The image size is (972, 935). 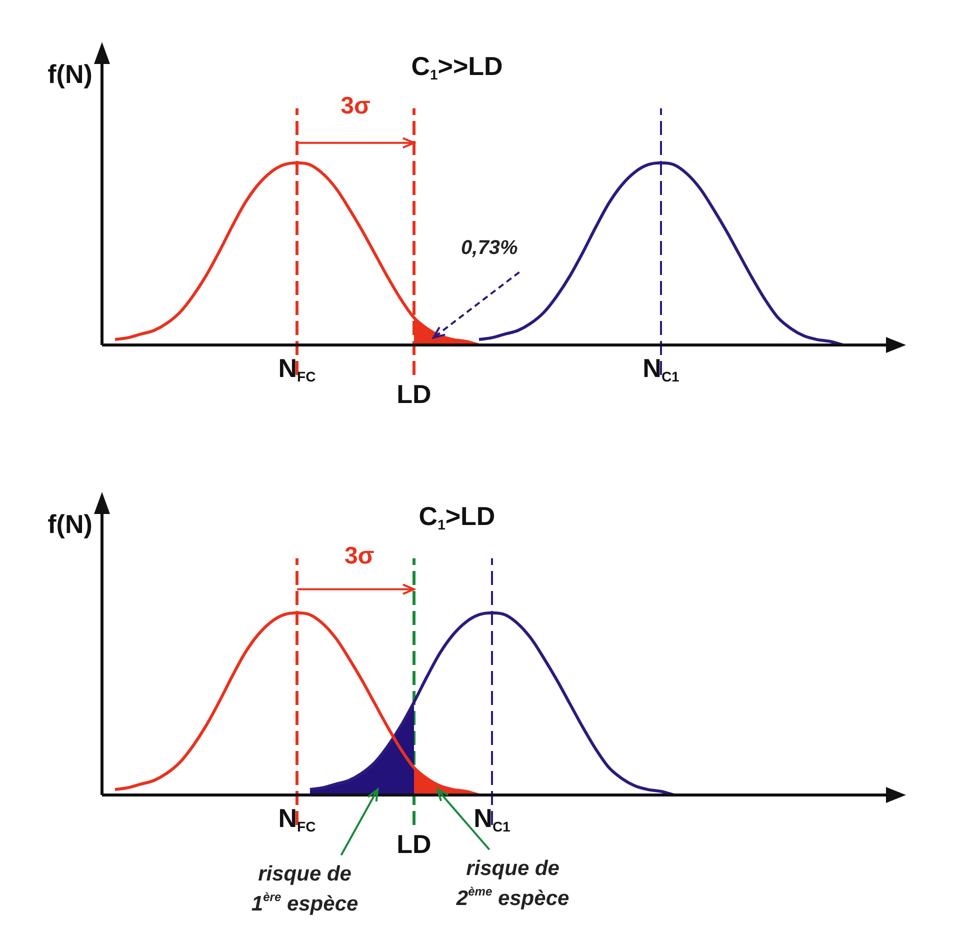 What do you see at coordinates (489, 247) in the screenshot?
I see `annotation: 0,73%` at bounding box center [489, 247].